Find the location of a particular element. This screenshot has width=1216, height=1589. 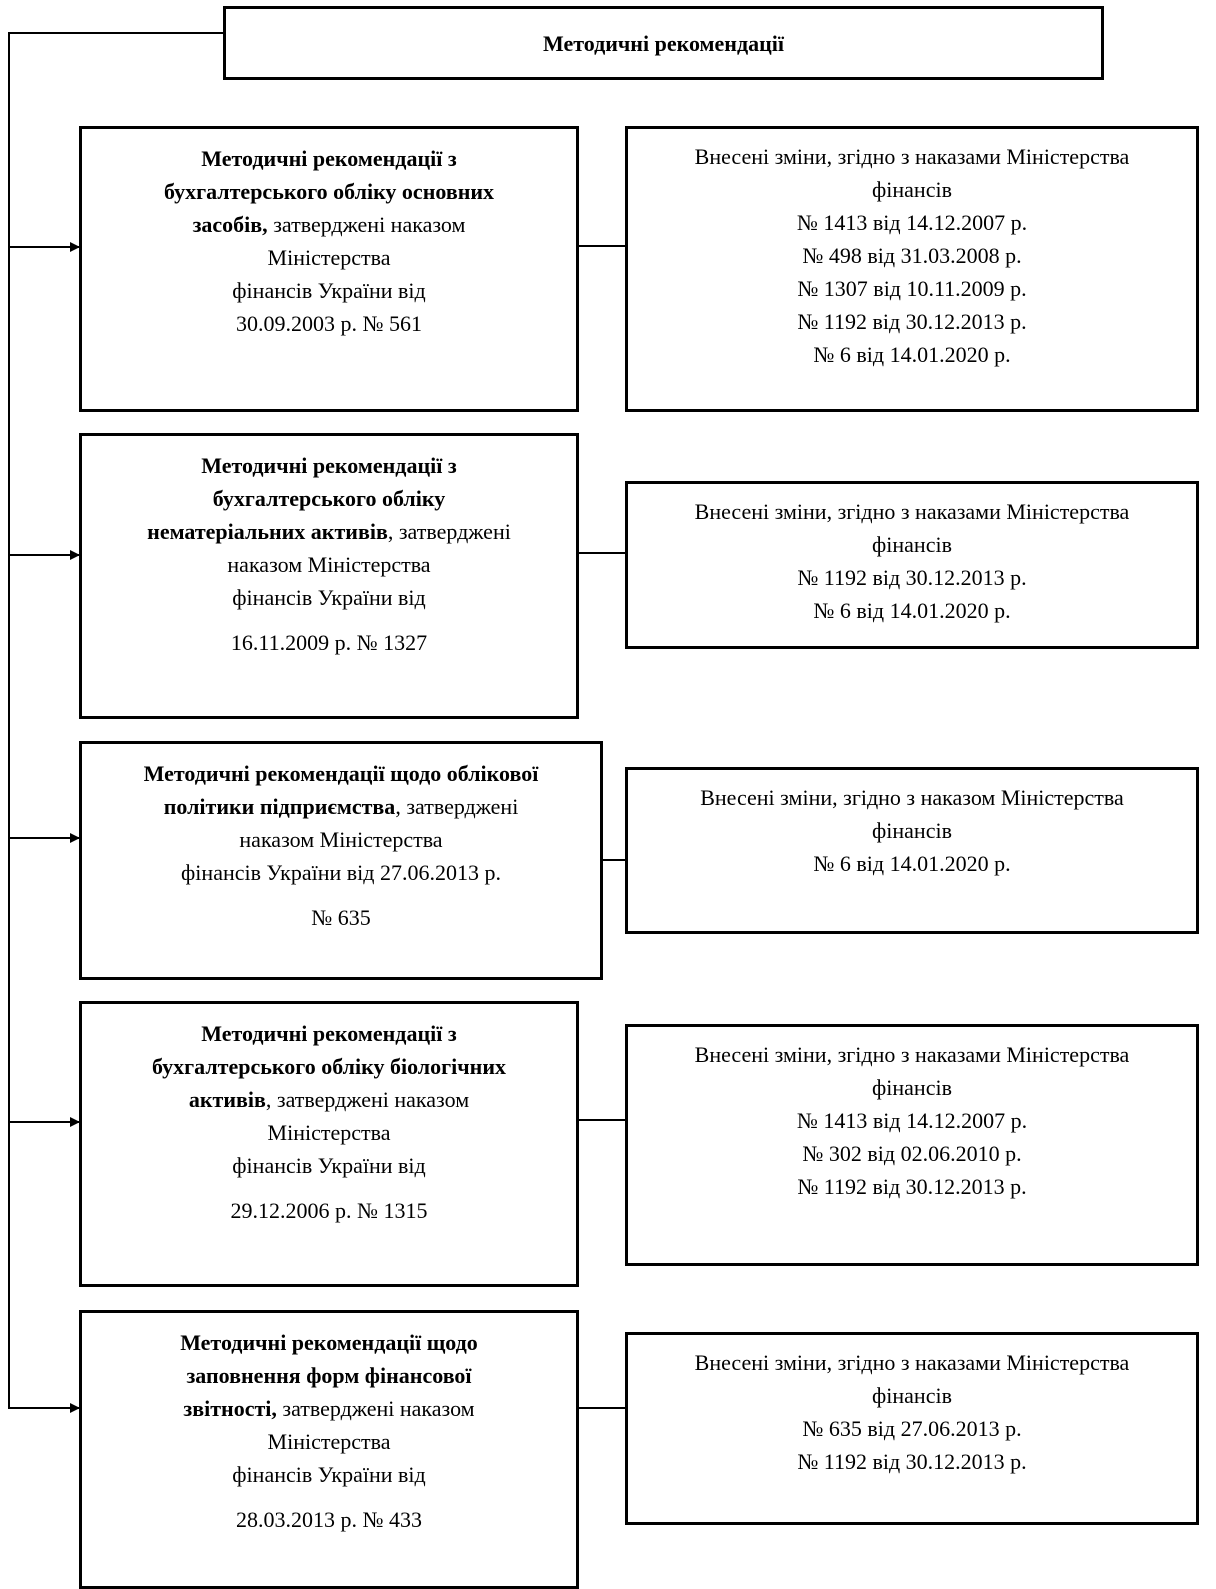

document-line: засобів, затверджені наказом is located at coordinates (329, 224).